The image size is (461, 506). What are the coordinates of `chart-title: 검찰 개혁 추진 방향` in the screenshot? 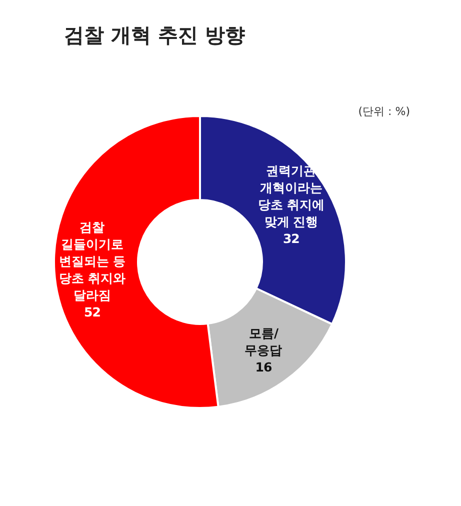 It's located at (154, 35).